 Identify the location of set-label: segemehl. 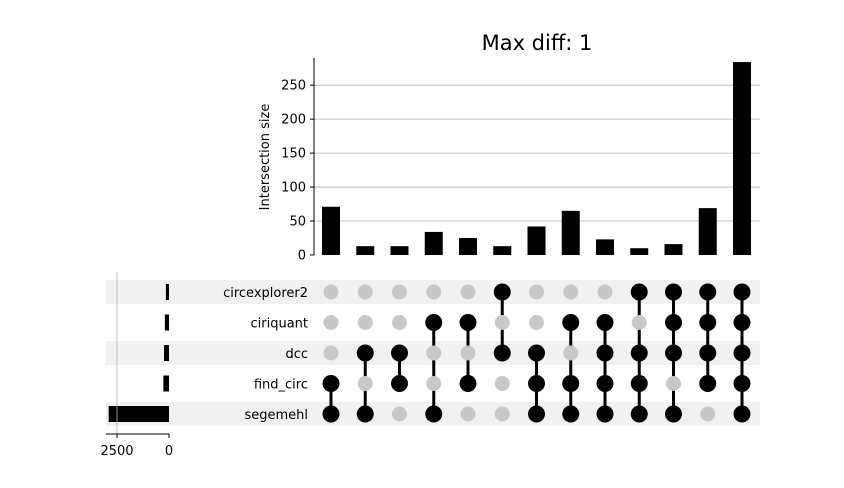
(276, 415).